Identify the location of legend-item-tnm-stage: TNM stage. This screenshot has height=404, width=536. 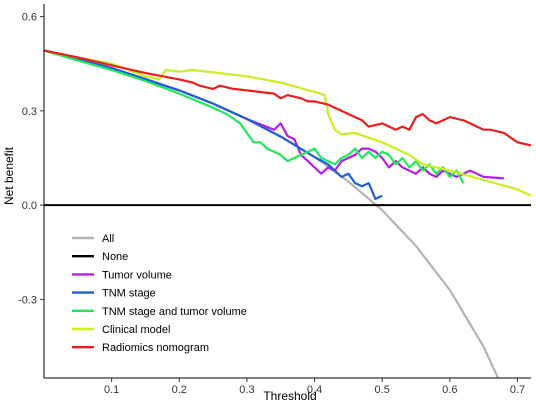
(114, 294).